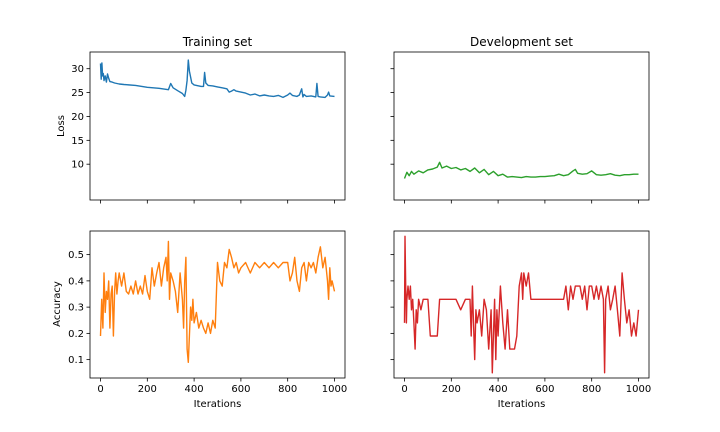 The height and width of the screenshot is (432, 720). I want to click on y-tick-label: 10, so click(77, 165).